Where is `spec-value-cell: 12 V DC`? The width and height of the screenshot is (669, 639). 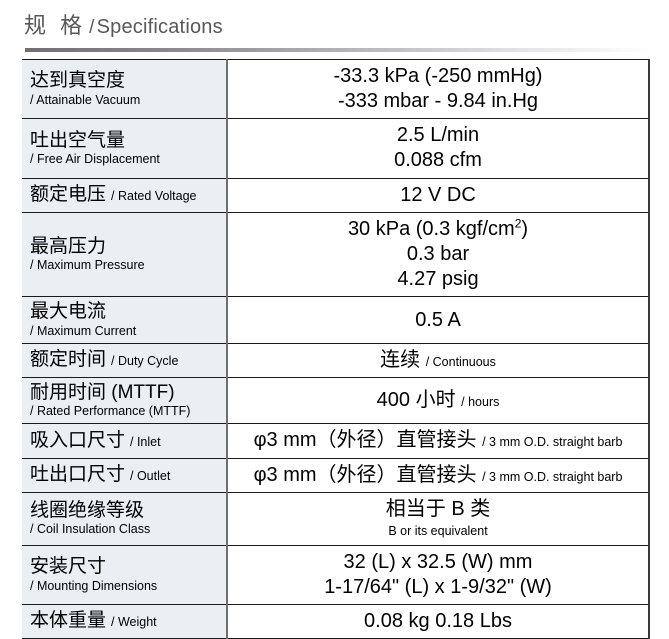
spec-value-cell: 12 V DC is located at coordinates (438, 195).